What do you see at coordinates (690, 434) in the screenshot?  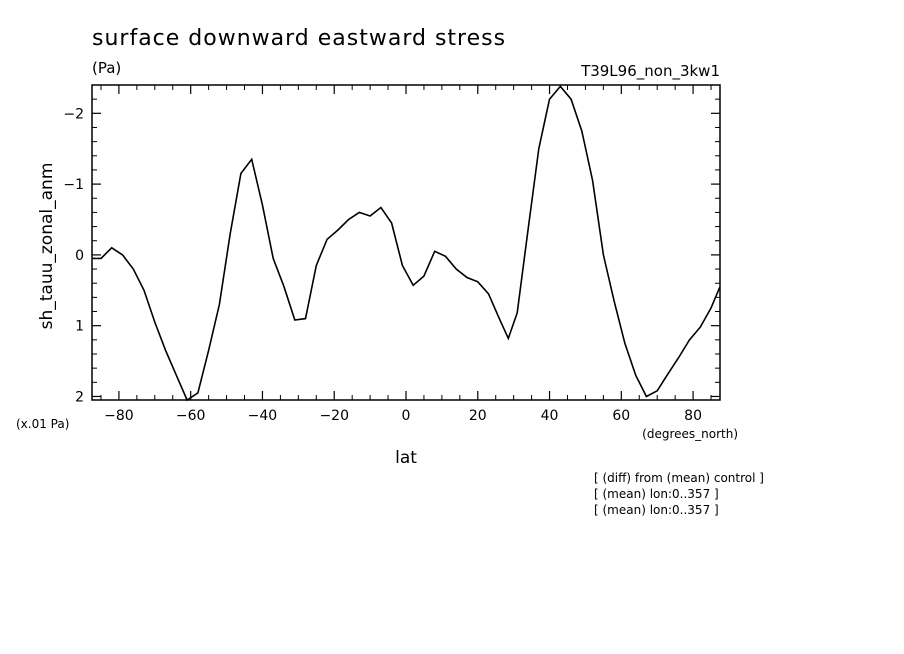 I see `x-units-label: (degrees_north)` at bounding box center [690, 434].